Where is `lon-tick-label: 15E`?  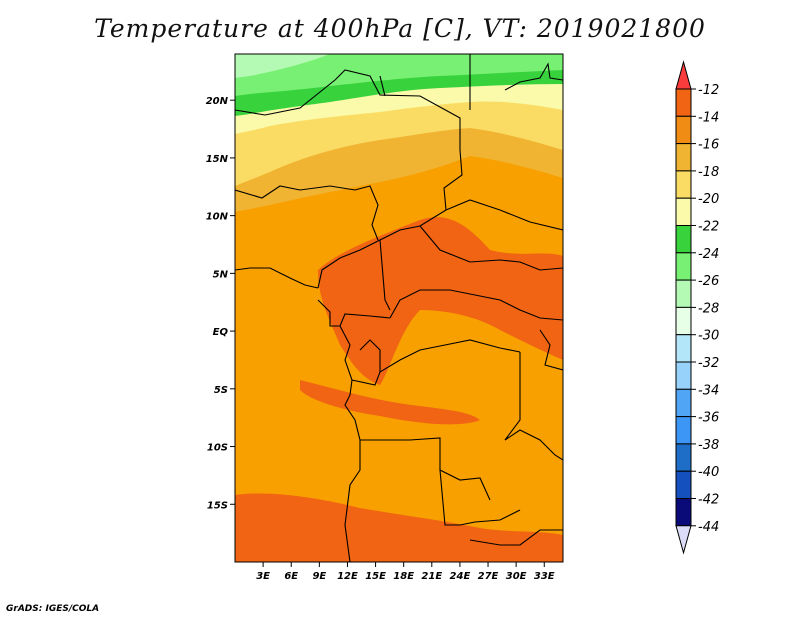
lon-tick-label: 15E is located at coordinates (375, 576).